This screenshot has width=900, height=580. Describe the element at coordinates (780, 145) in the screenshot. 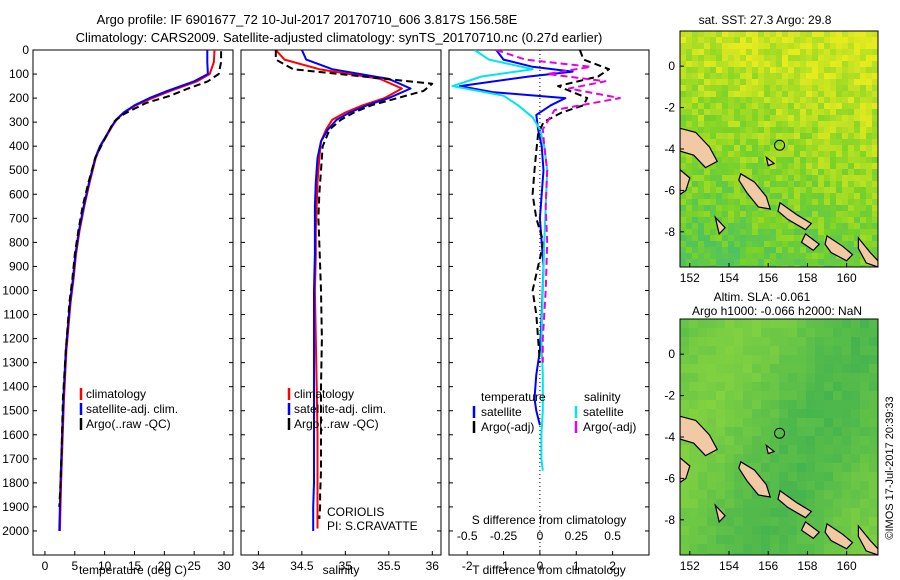

I see `argo-position-marker` at that location.